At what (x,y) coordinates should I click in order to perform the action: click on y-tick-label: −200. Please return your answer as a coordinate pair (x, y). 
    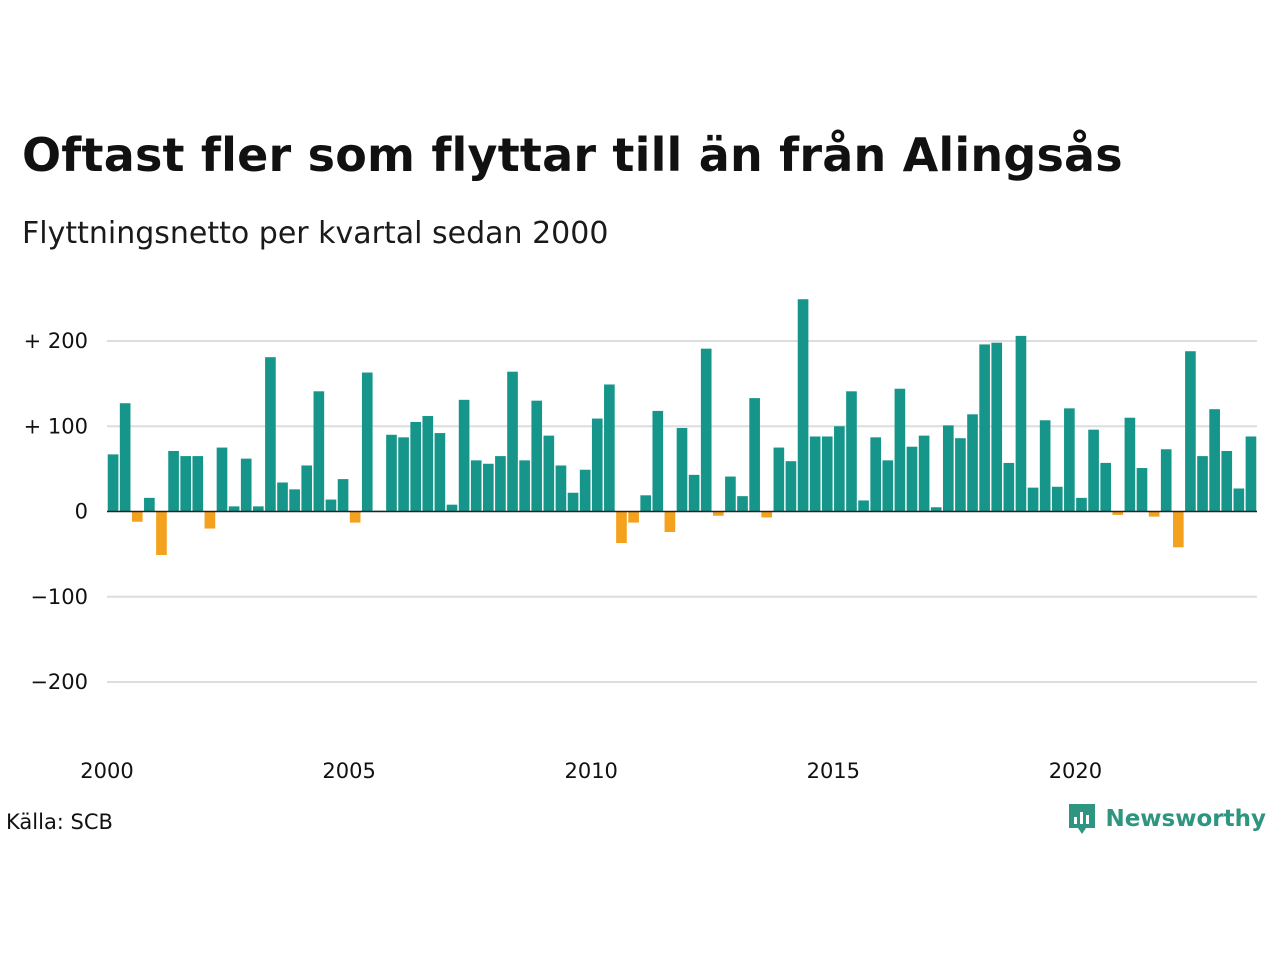
    Looking at the image, I should click on (59, 682).